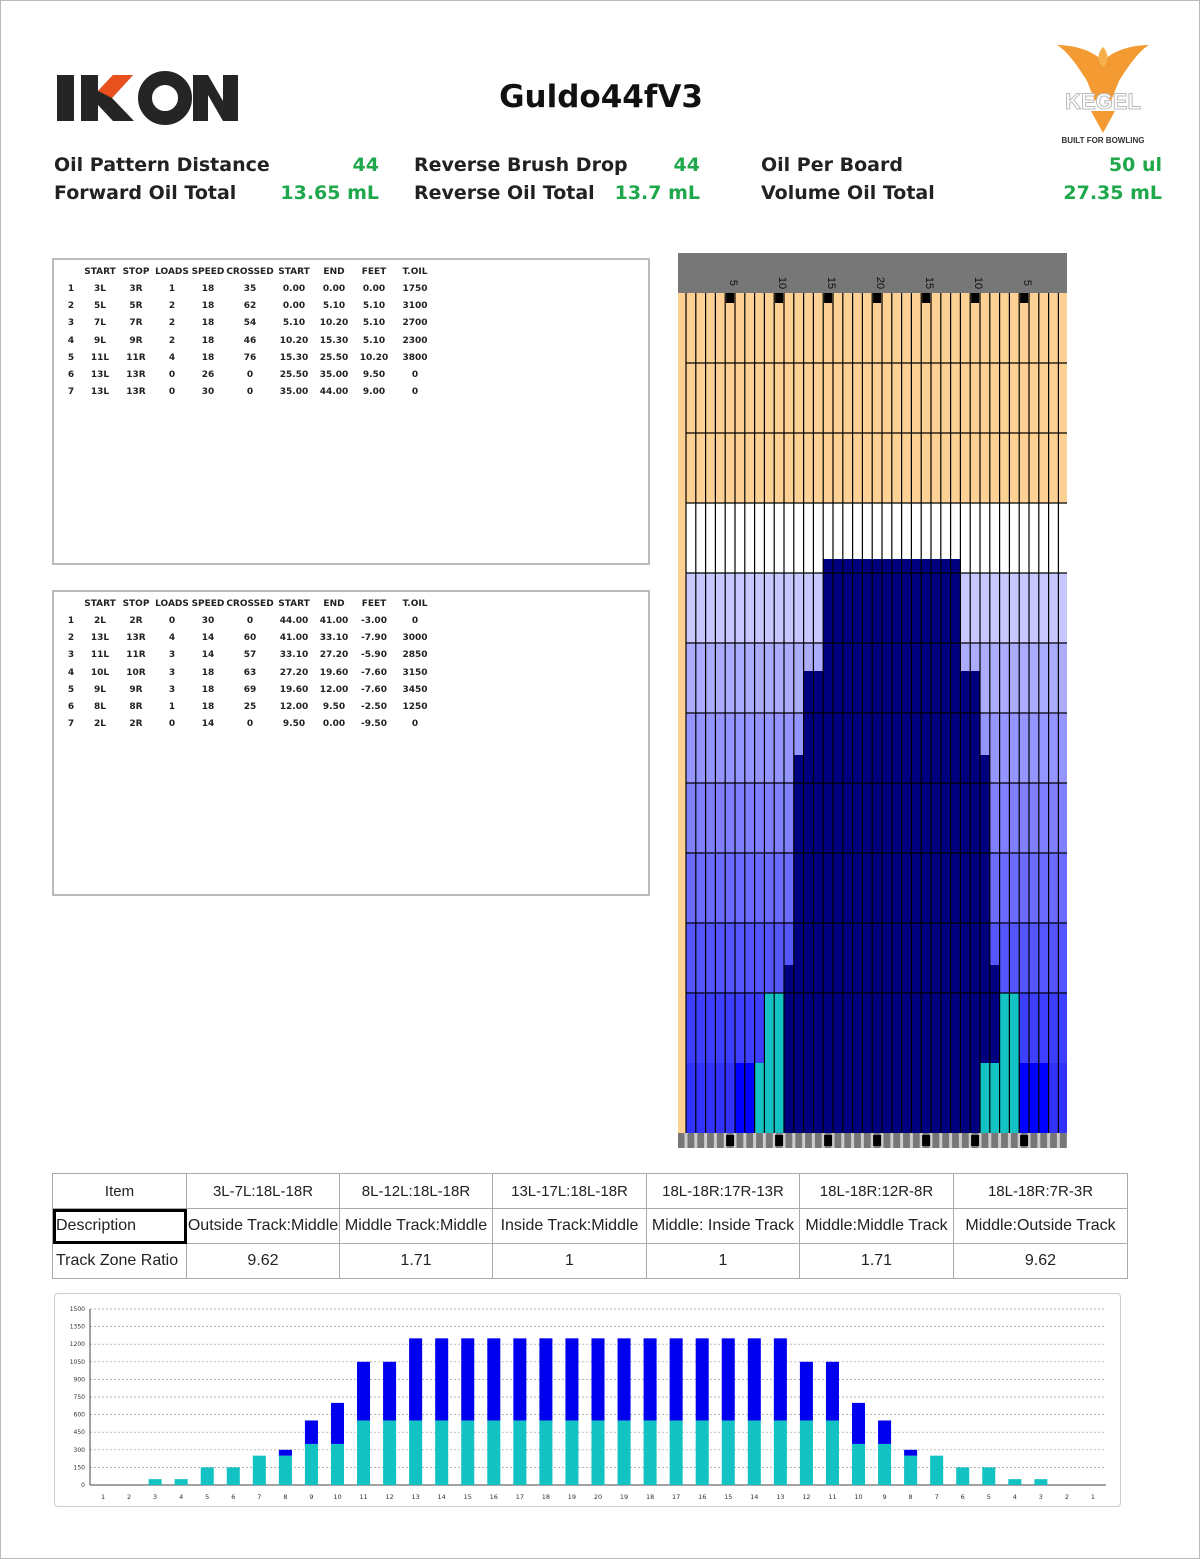 The height and width of the screenshot is (1559, 1200). What do you see at coordinates (100, 707) in the screenshot?
I see `loads-cell: 8L` at bounding box center [100, 707].